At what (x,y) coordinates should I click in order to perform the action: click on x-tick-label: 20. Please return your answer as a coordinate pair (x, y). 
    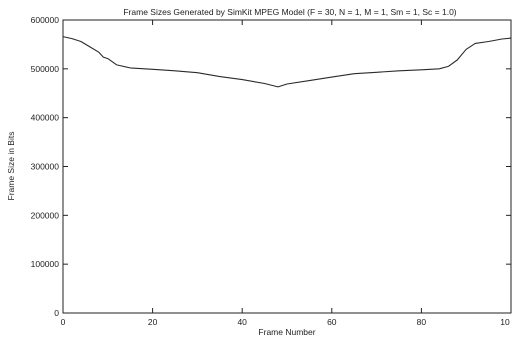
    Looking at the image, I should click on (153, 322).